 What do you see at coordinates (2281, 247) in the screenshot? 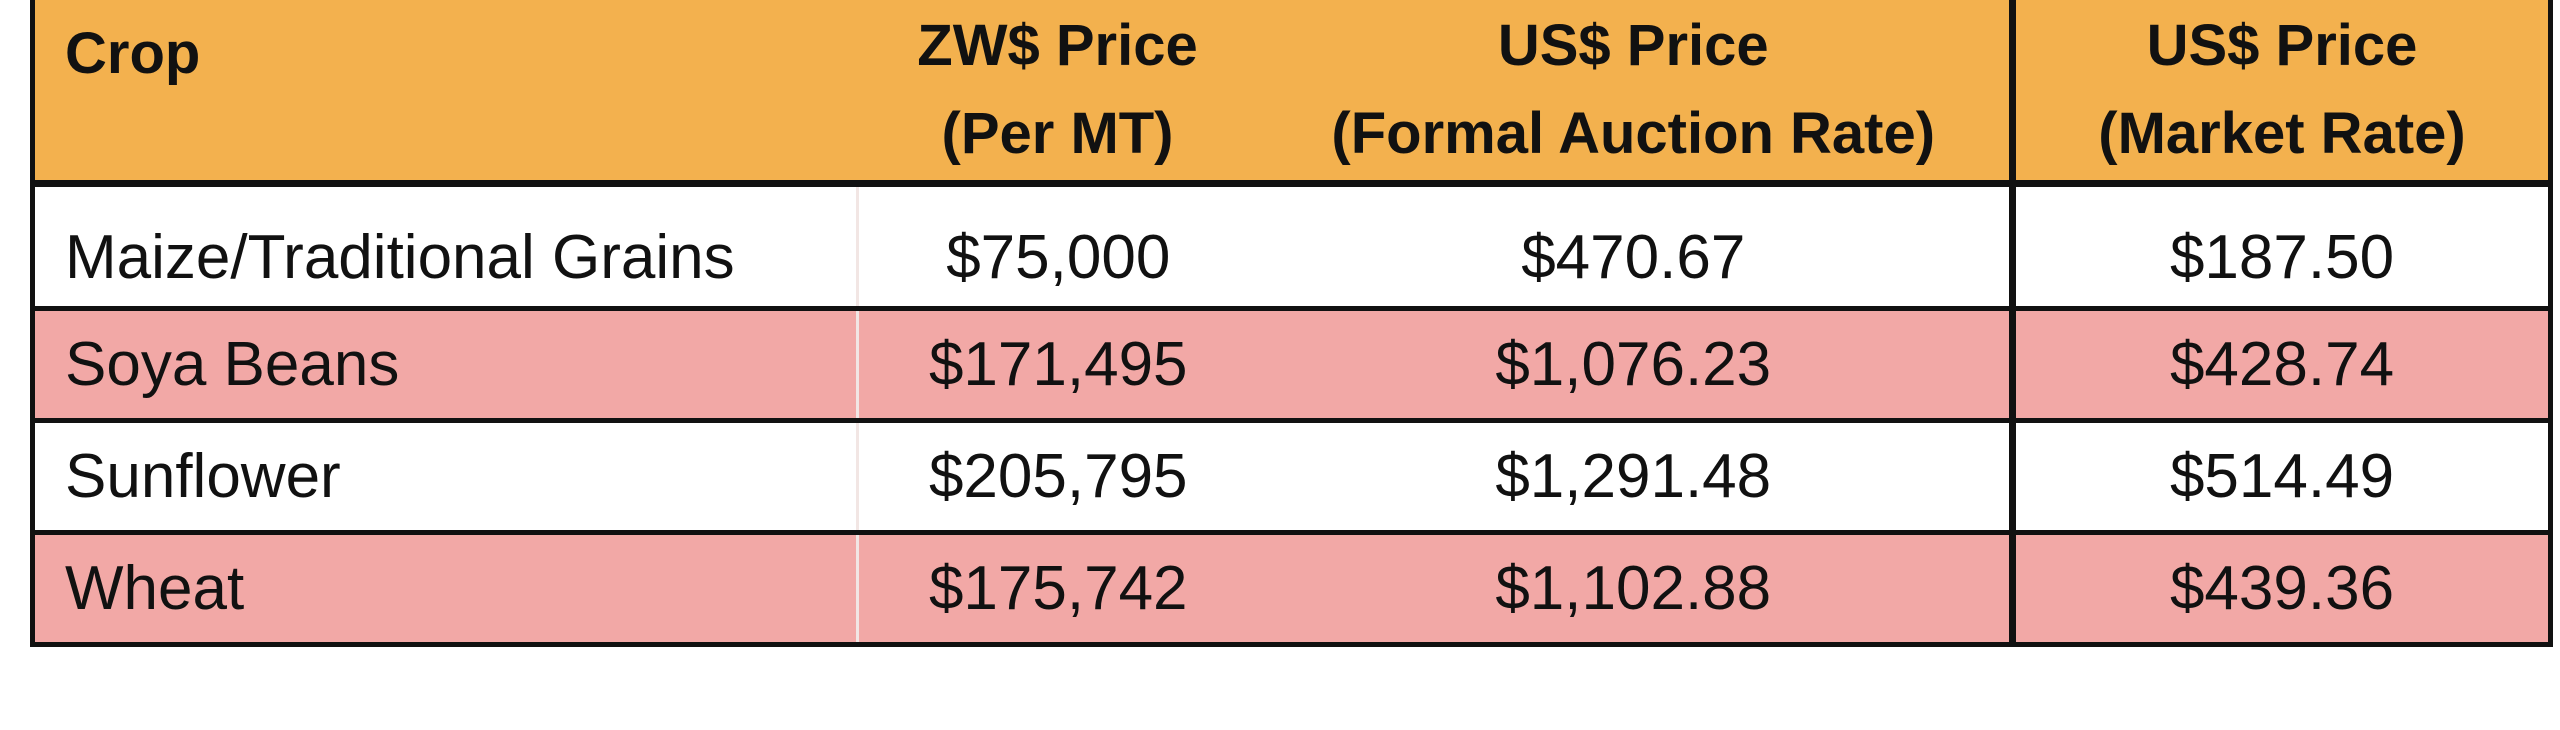
I see `us-market-price-cell: $187.50` at bounding box center [2281, 247].